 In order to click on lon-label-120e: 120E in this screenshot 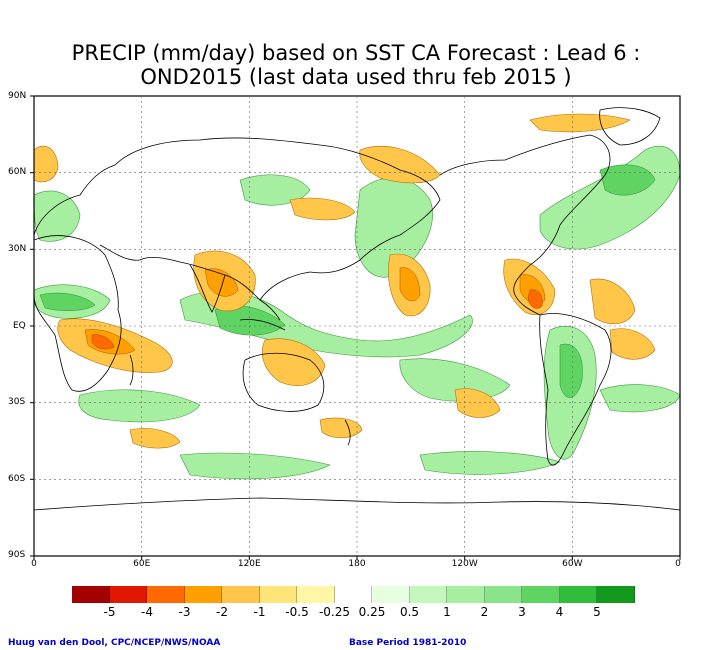, I will do `click(249, 564)`.